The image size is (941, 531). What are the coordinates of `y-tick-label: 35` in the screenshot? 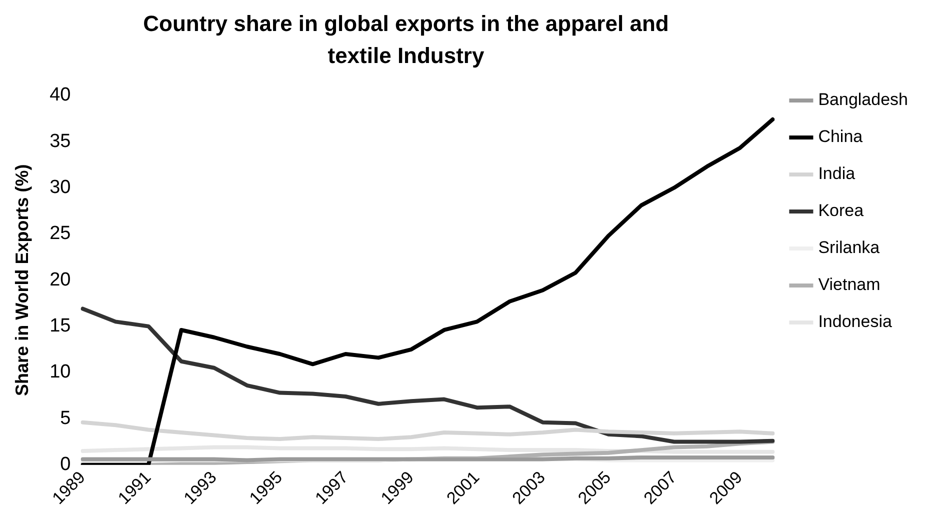 It's located at (60, 141).